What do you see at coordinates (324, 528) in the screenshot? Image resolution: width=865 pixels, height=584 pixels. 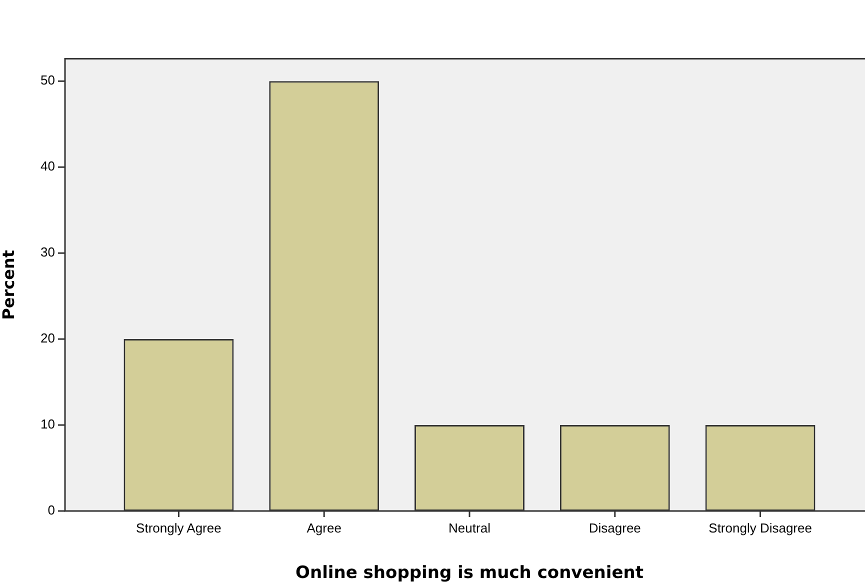 I see `x-tick-label: Agree` at bounding box center [324, 528].